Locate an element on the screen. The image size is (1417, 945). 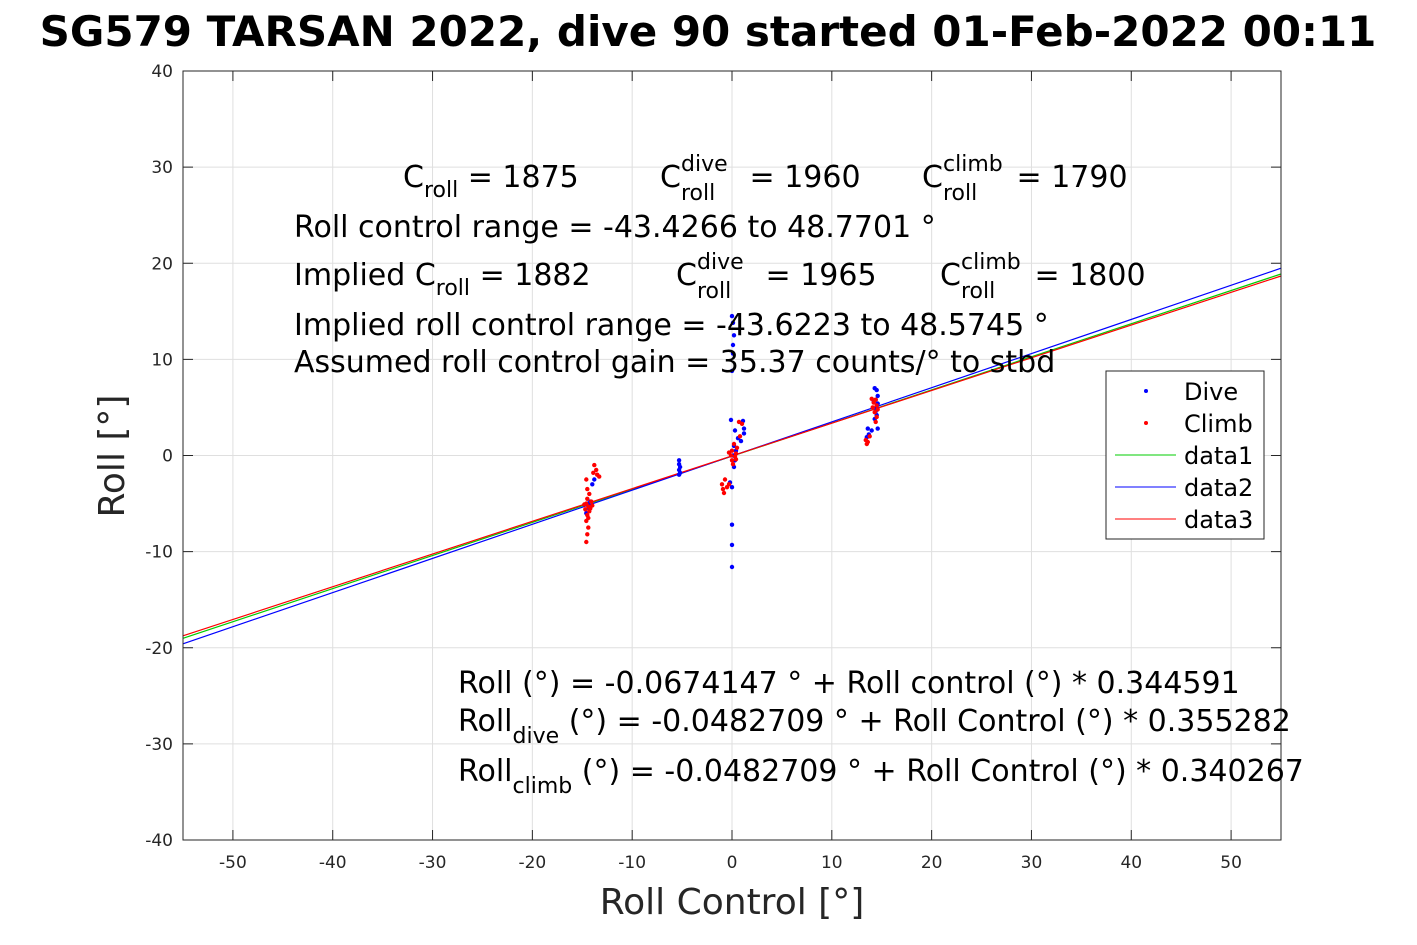
legend-label-data2: data2 is located at coordinates (1218, 488).